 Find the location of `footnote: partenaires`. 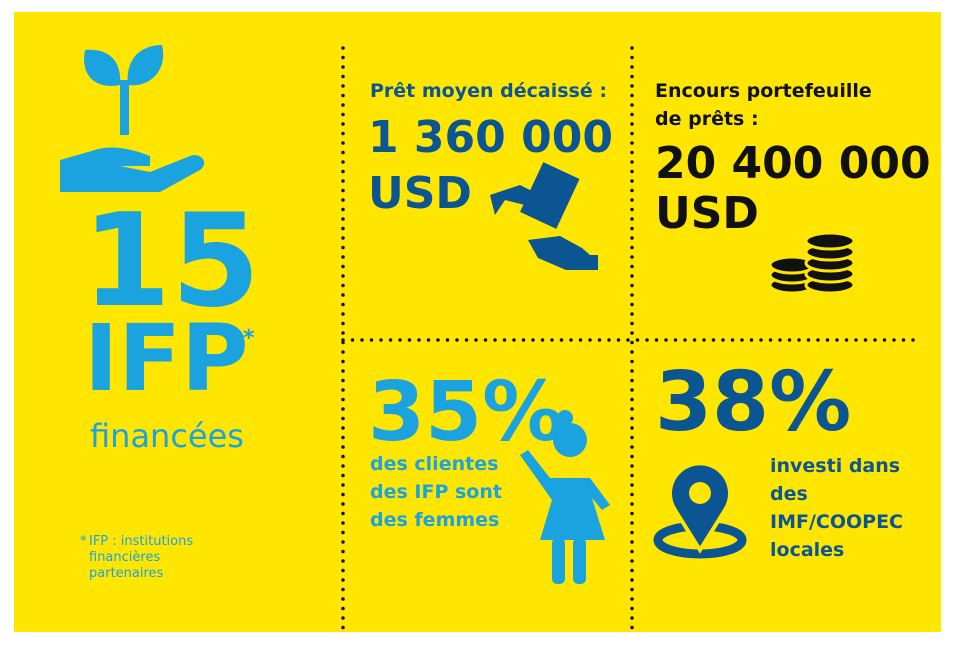

footnote: partenaires is located at coordinates (126, 573).